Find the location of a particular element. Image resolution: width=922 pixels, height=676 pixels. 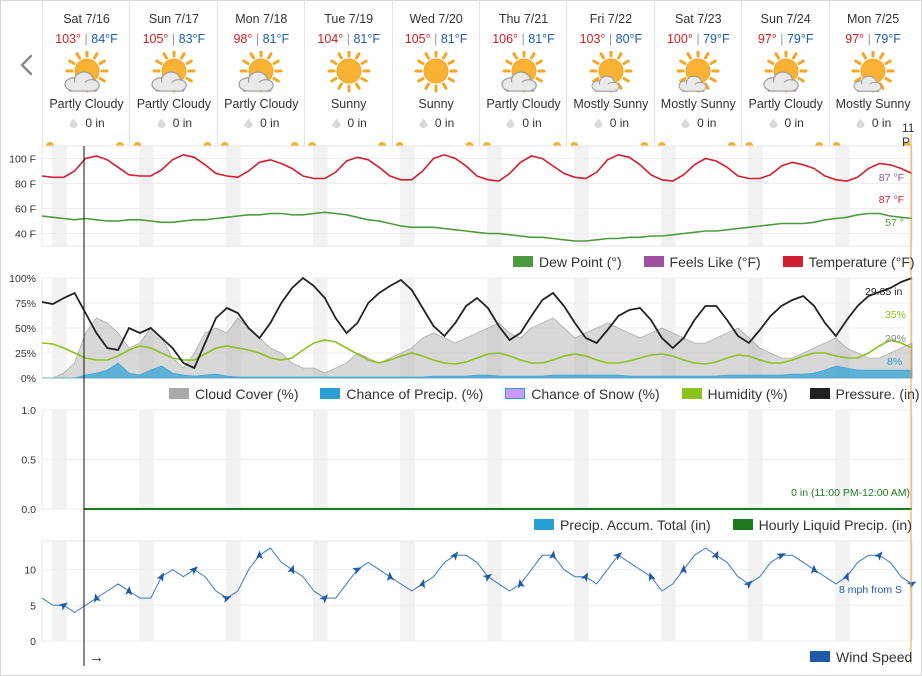

y-tick-label: 75% is located at coordinates (25, 304).